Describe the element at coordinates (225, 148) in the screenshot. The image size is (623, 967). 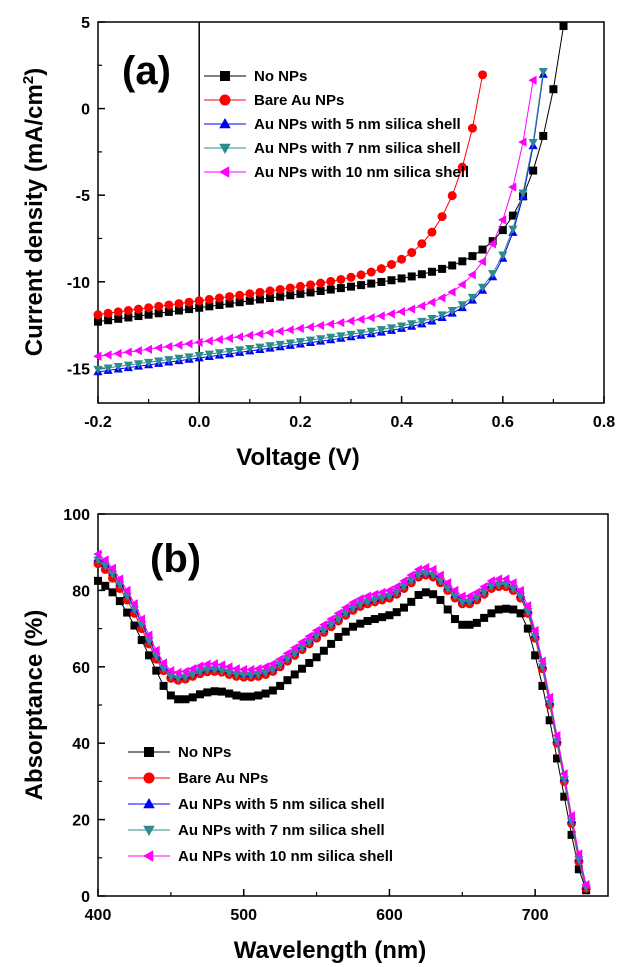
I see `panel-a-legend-marker` at that location.